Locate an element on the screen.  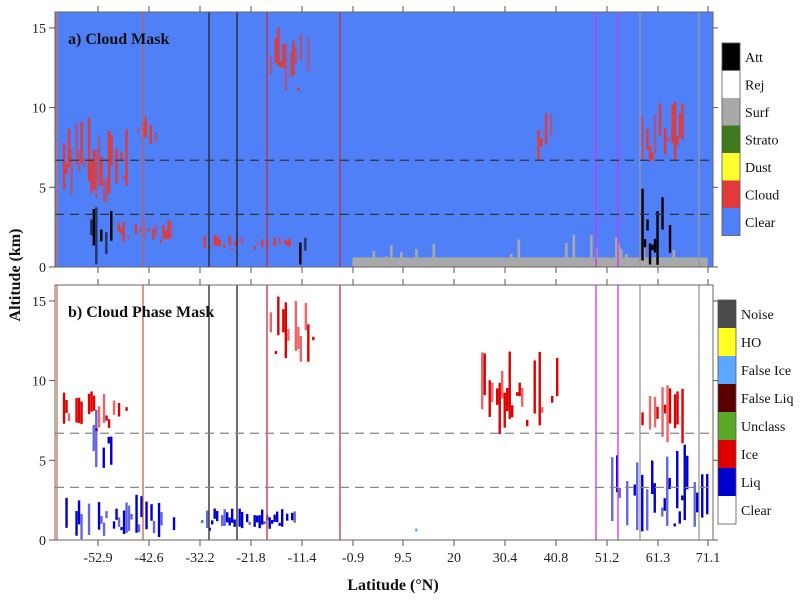
cloud-mask-legend: Att Rej Surf Strato Dust Cloud Clear is located at coordinates (750, 139).